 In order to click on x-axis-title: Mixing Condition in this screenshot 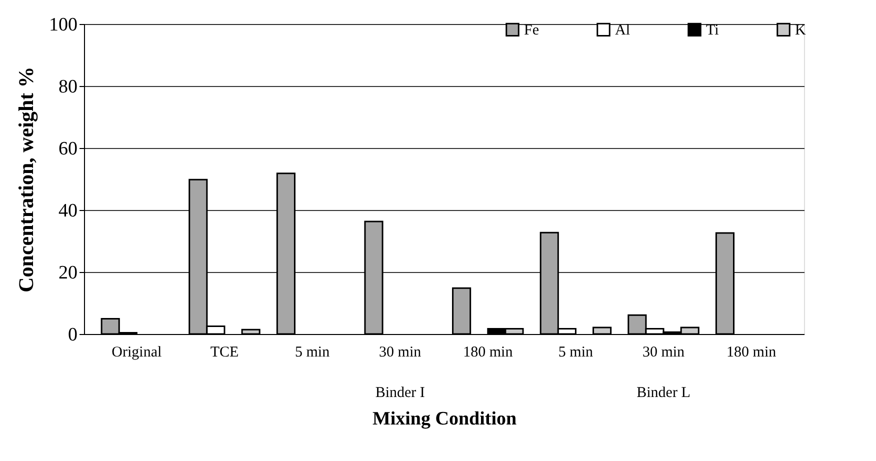, I will do `click(444, 419)`.